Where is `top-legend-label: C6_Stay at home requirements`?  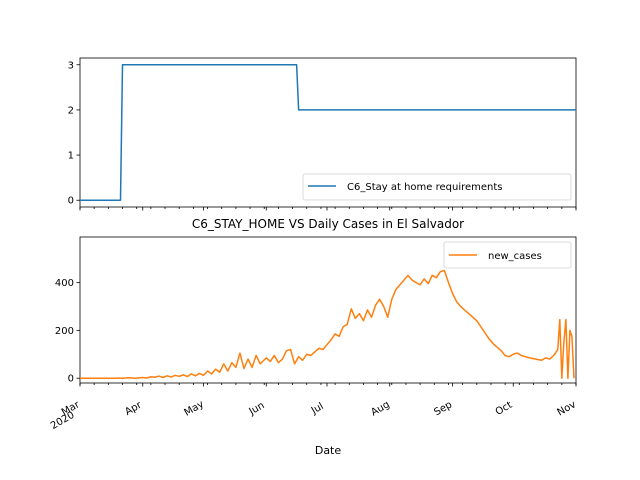
top-legend-label: C6_Stay at home requirements is located at coordinates (425, 187).